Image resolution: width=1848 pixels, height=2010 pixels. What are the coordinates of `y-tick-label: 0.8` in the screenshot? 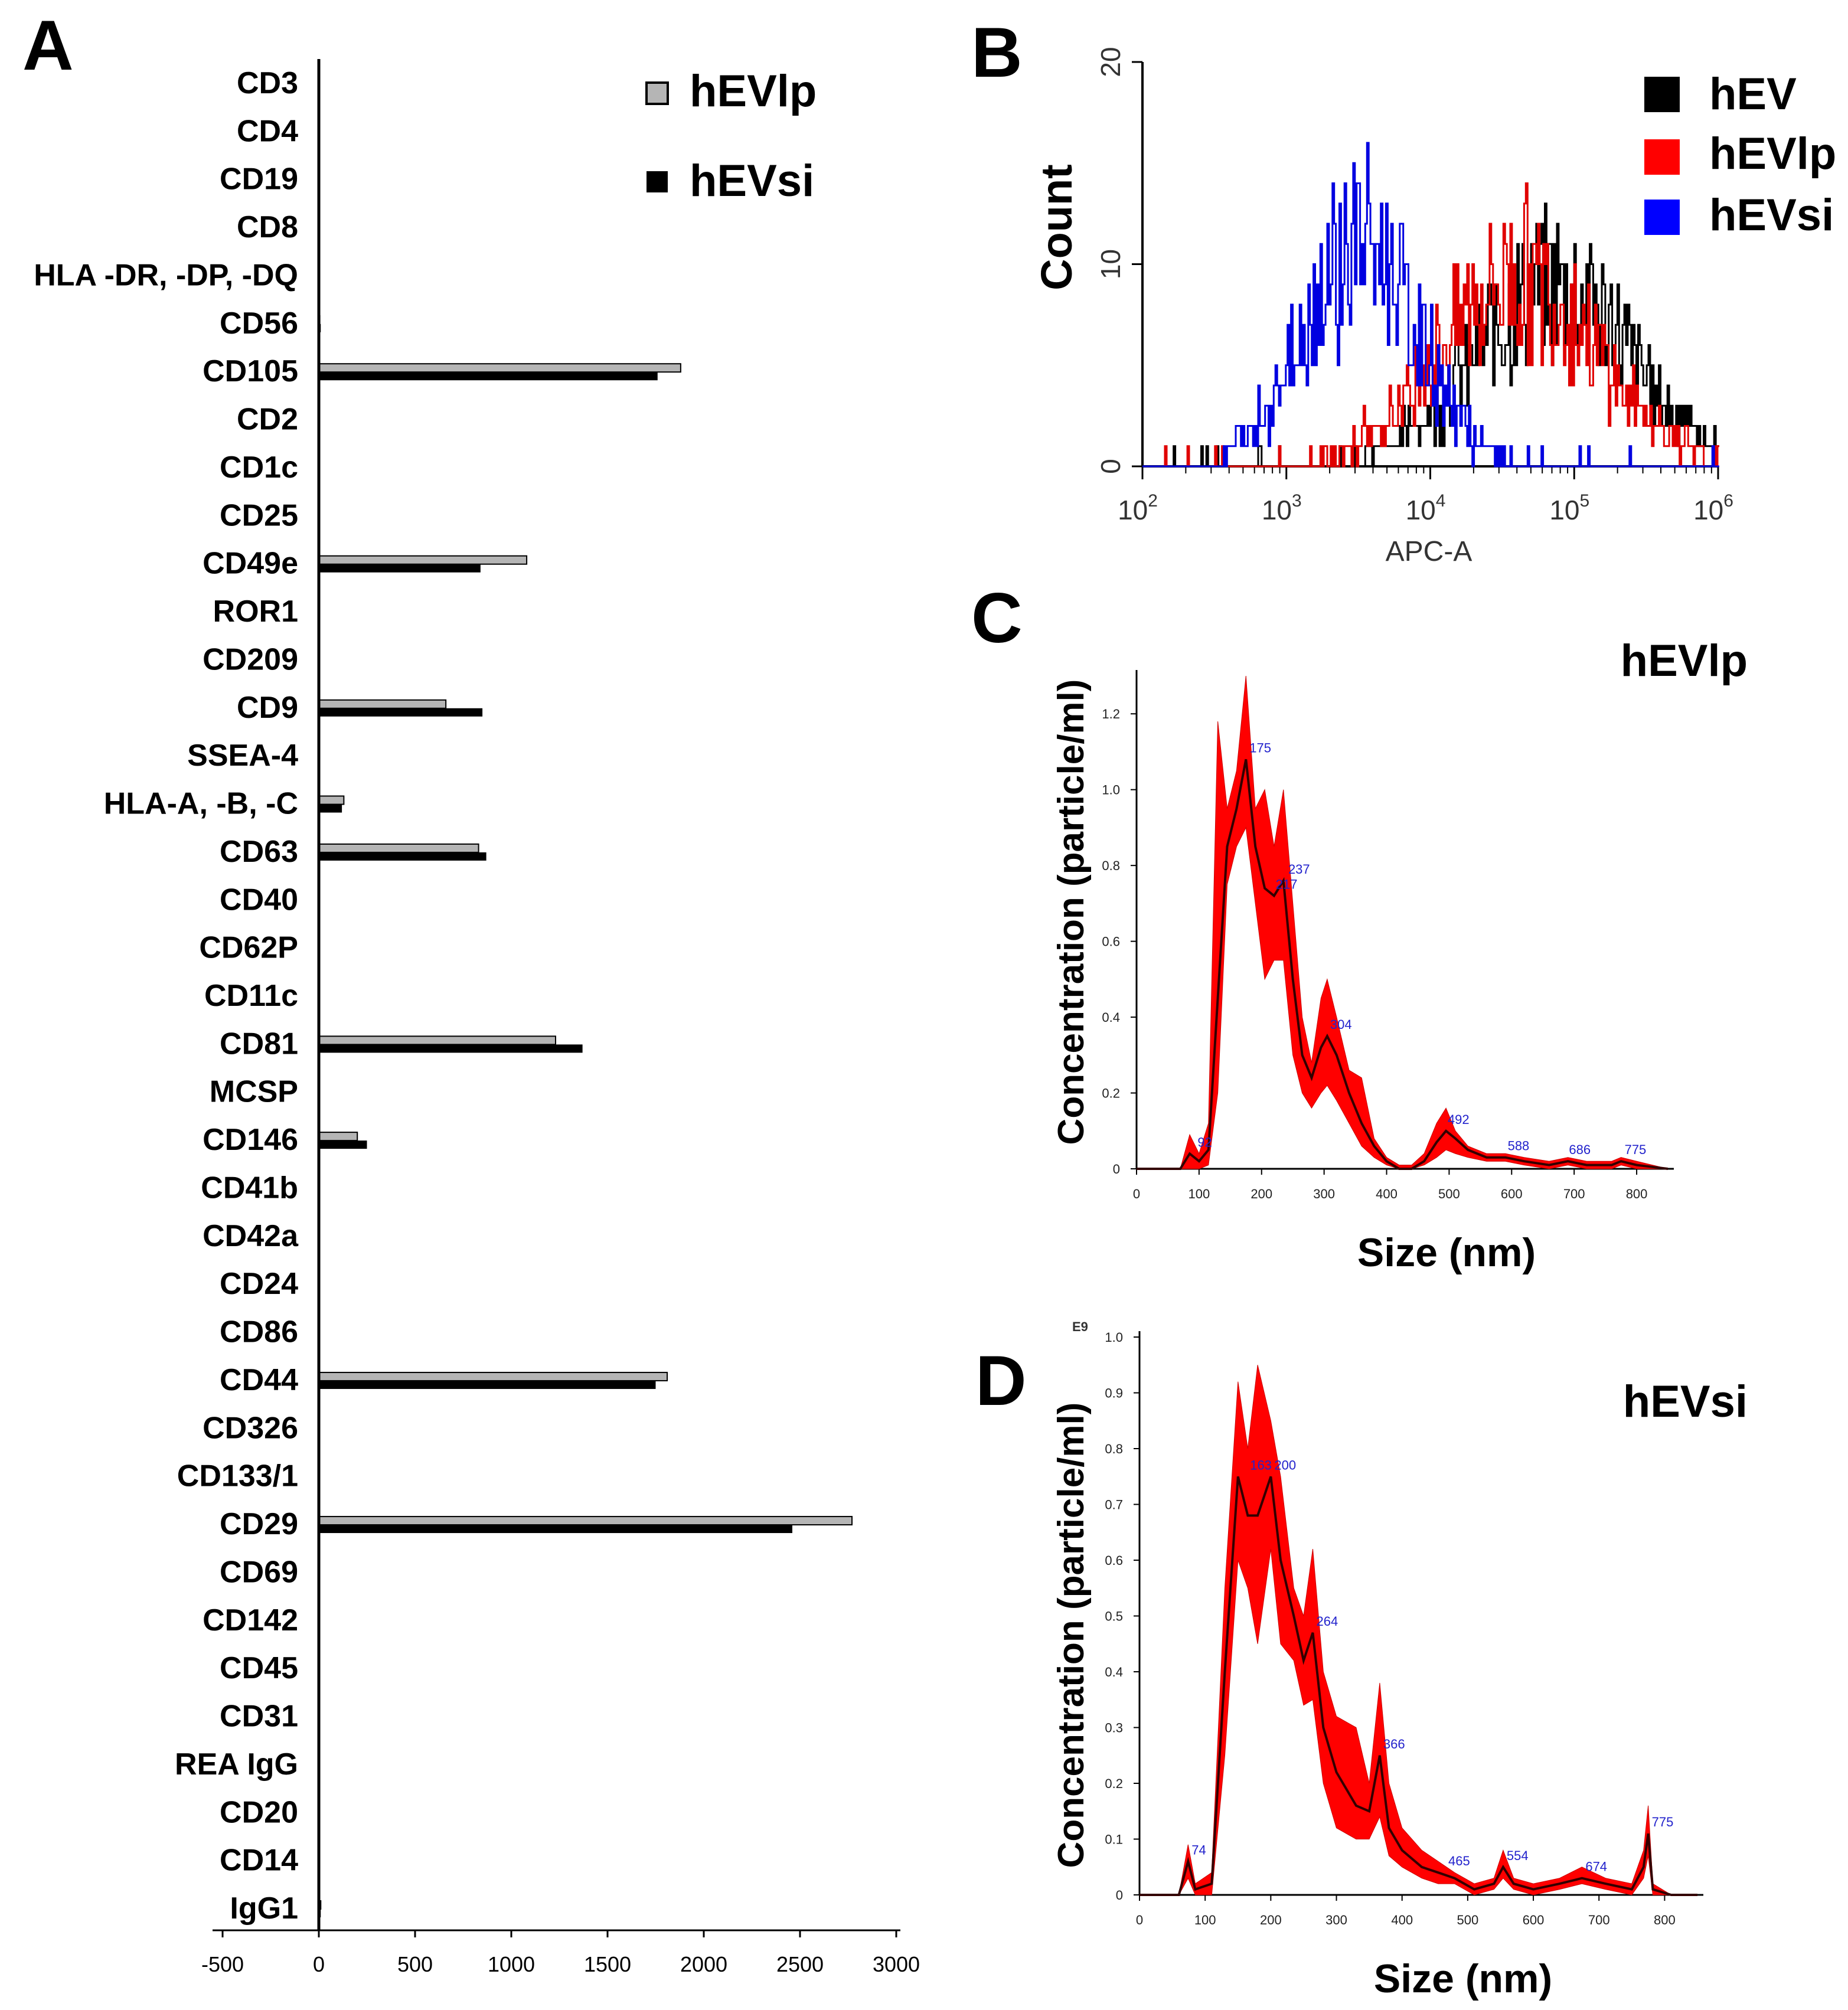 It's located at (1111, 865).